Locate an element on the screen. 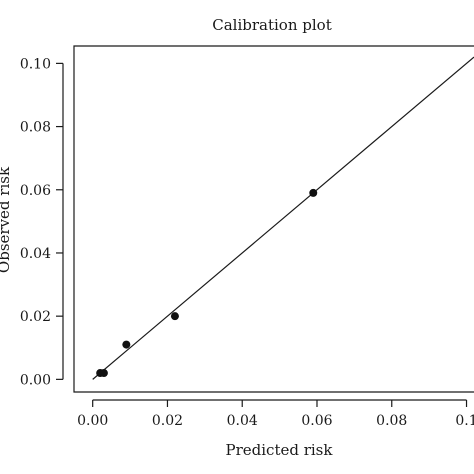  y-tick-label: 0.04 is located at coordinates (35, 254).